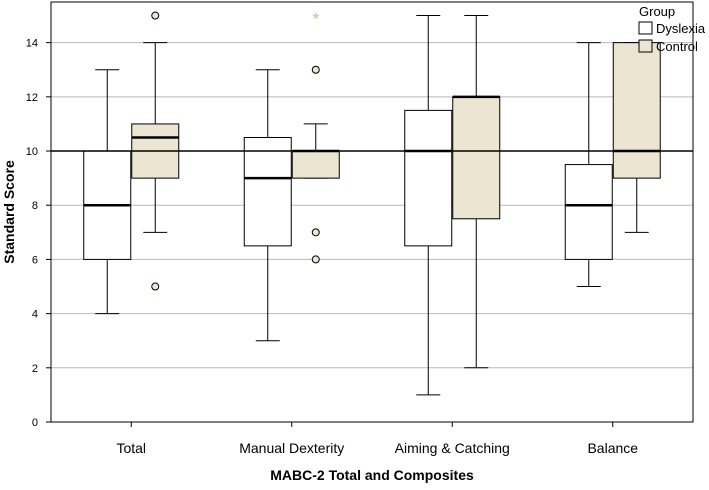 The width and height of the screenshot is (709, 490). I want to click on y-axis-title: Standard Score, so click(9, 212).